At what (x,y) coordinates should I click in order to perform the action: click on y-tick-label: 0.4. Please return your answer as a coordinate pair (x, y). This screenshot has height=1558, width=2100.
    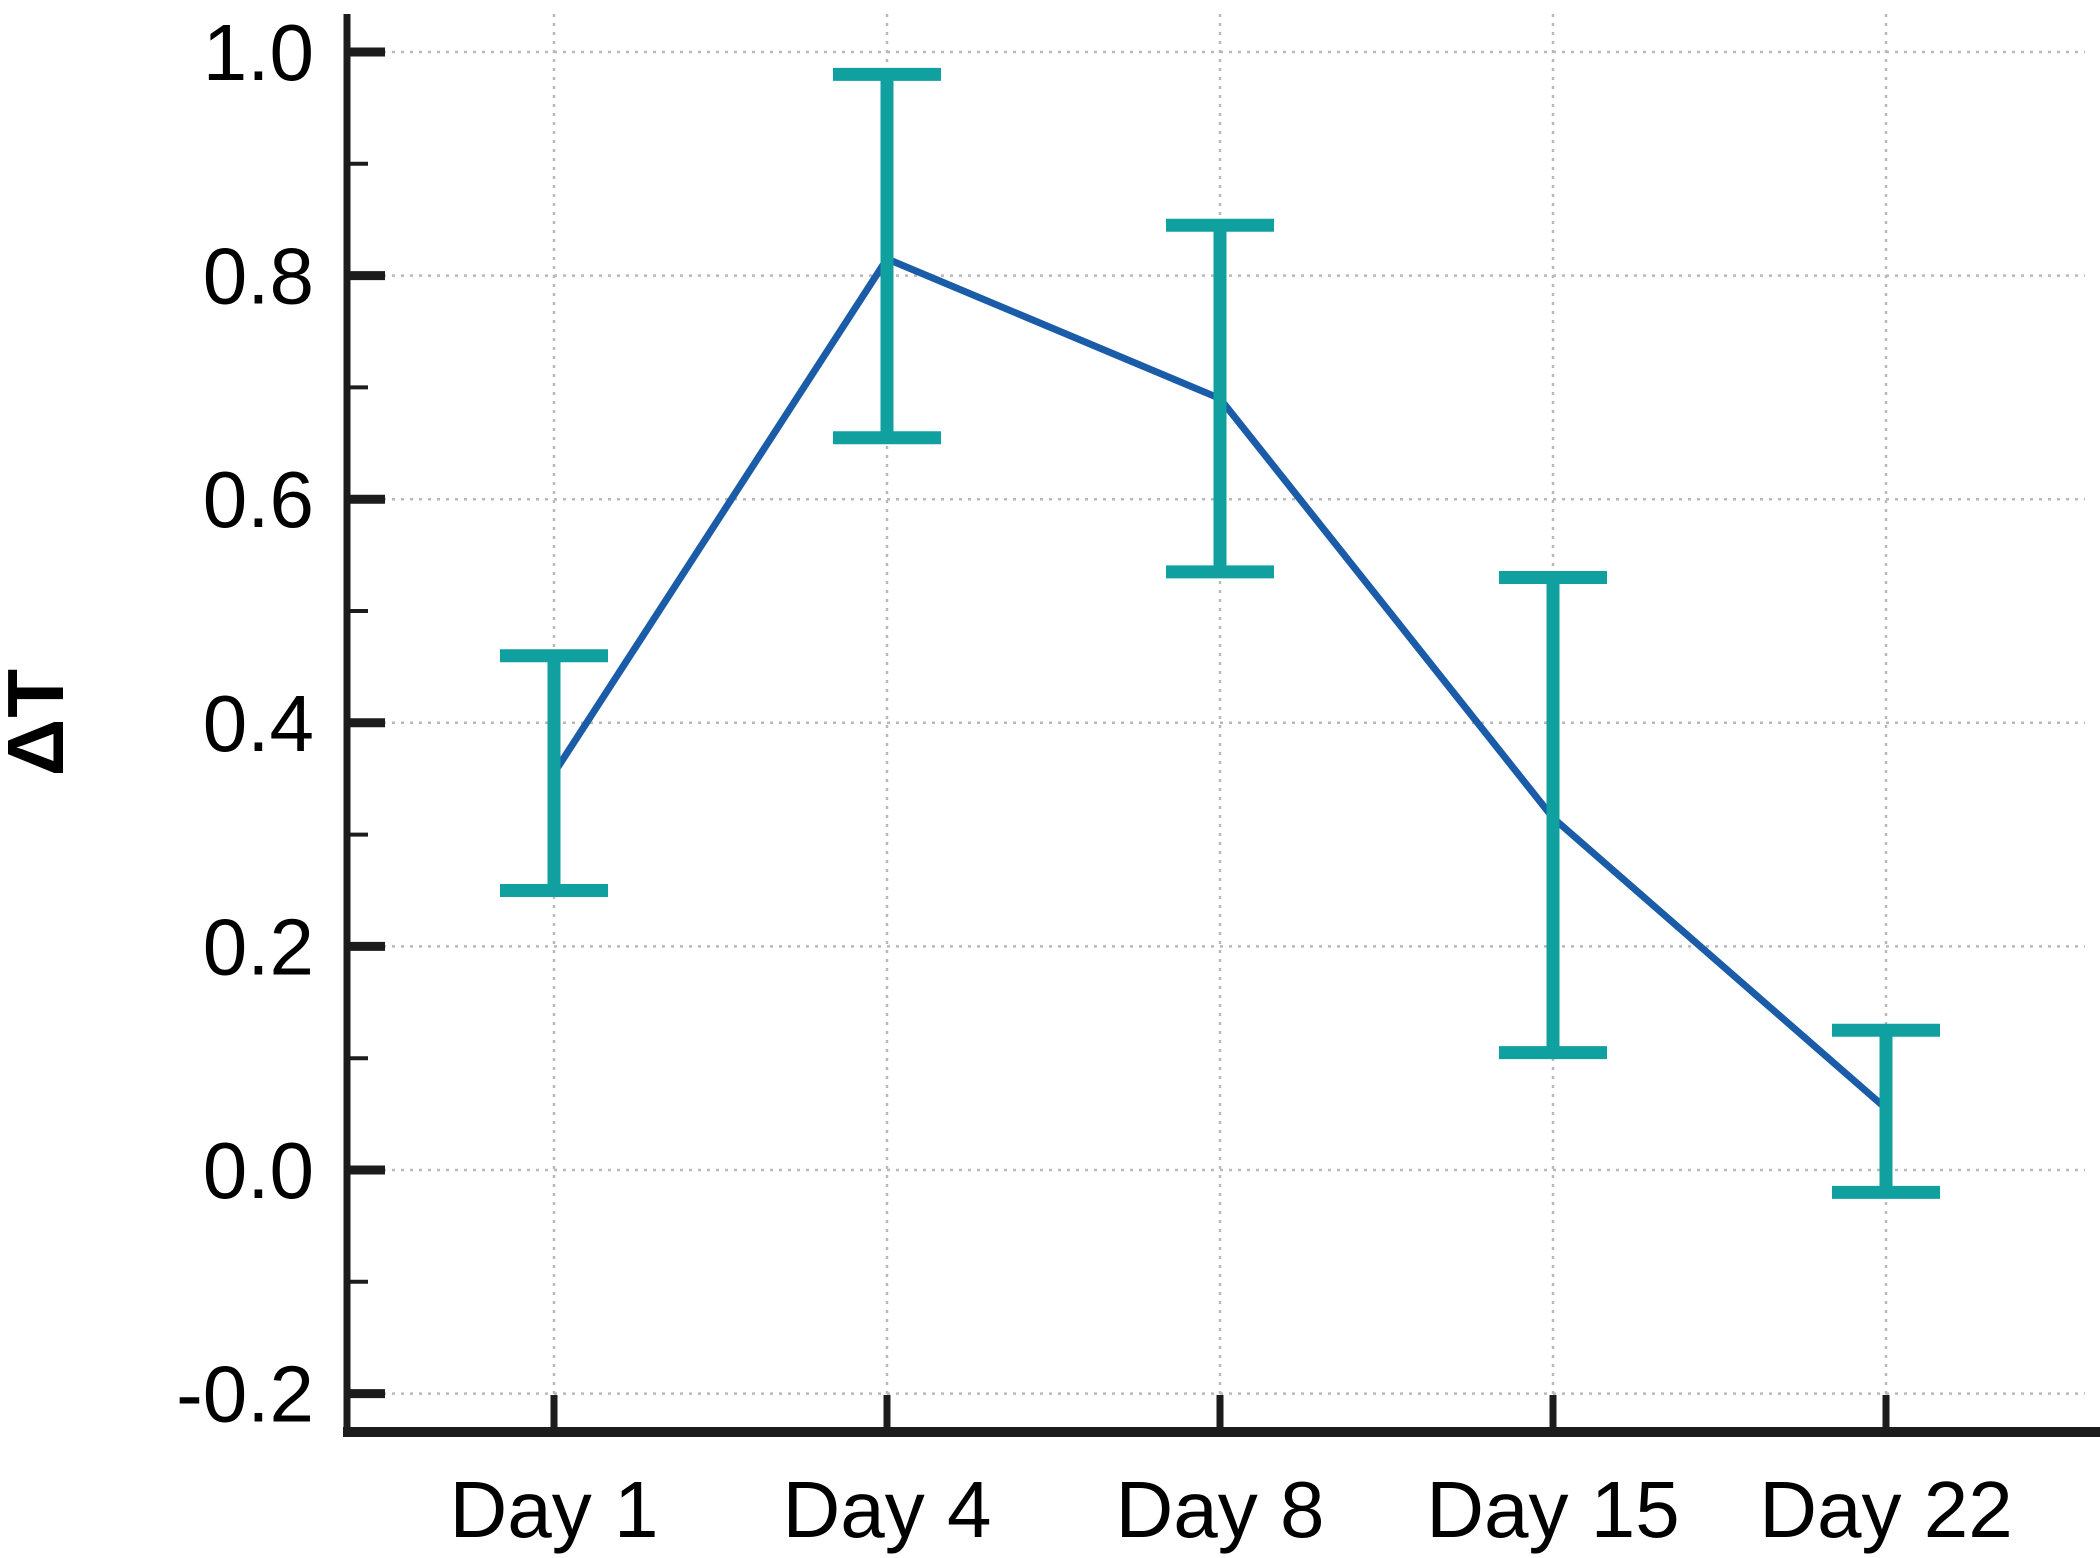
    Looking at the image, I should click on (258, 723).